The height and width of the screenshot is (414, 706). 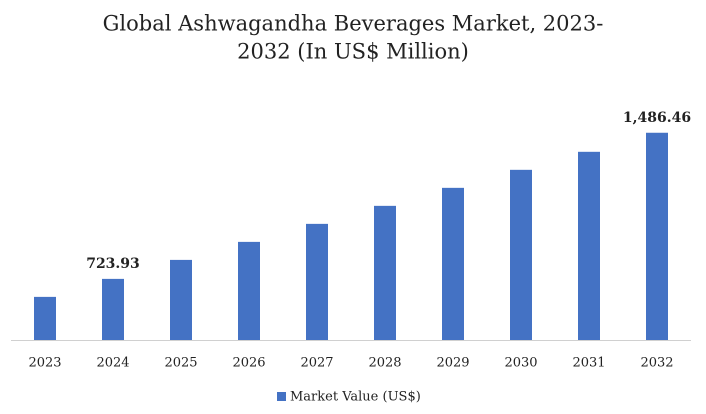 I want to click on x-tick-label: 2030, so click(x=520, y=363).